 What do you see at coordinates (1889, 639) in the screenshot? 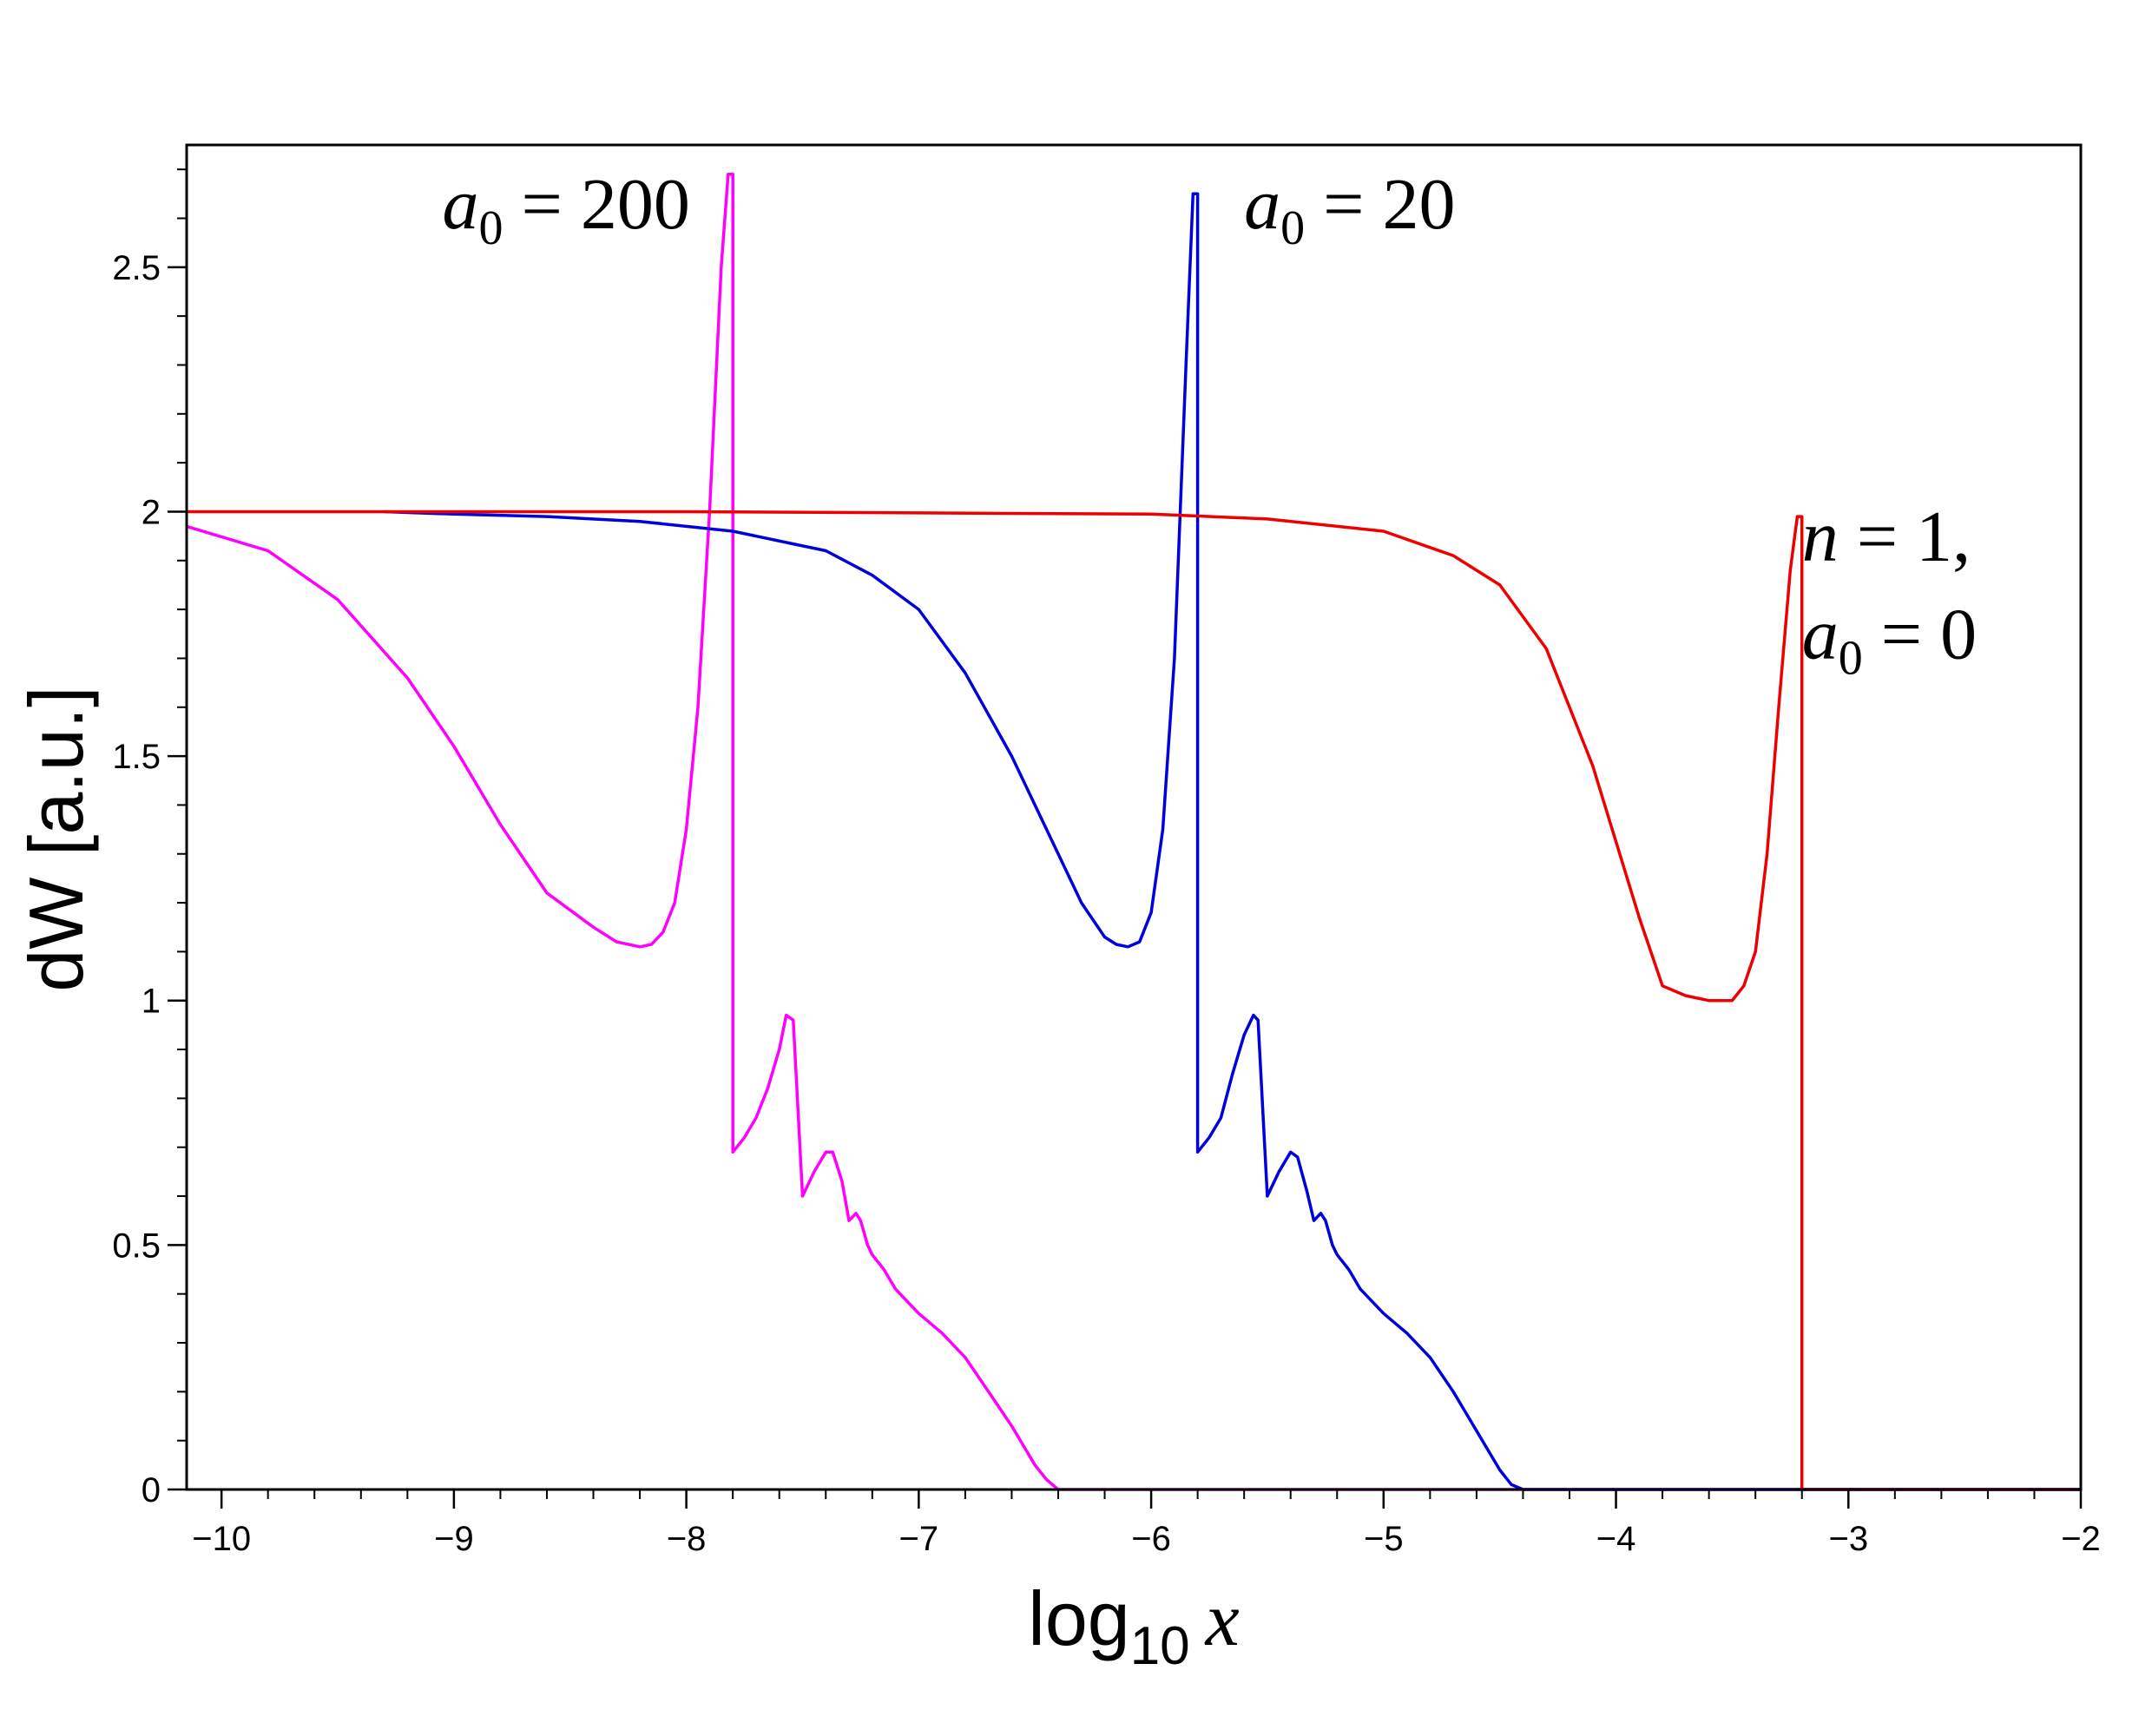
I see `annotation-a0-0: a0 = 0` at bounding box center [1889, 639].